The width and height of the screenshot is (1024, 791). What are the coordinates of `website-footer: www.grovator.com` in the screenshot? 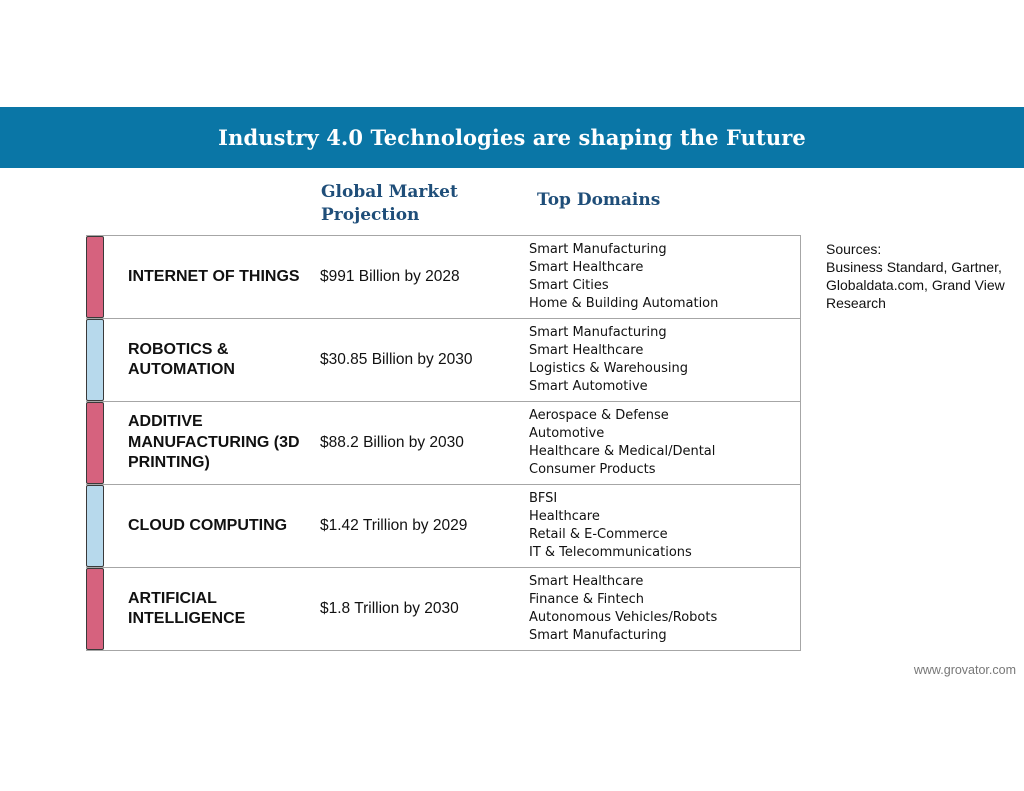 It's located at (964, 670).